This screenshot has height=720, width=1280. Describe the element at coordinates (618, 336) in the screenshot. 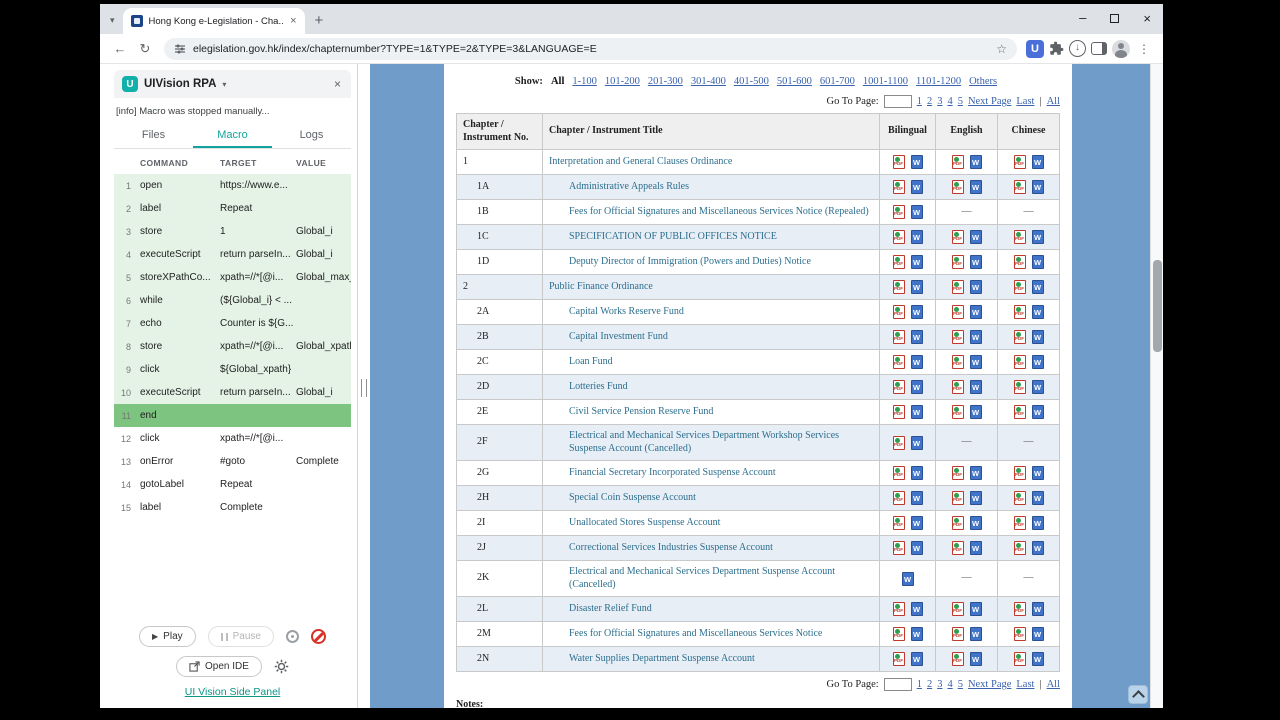

I see `chapter-title-link: Capital Investment Fund` at that location.